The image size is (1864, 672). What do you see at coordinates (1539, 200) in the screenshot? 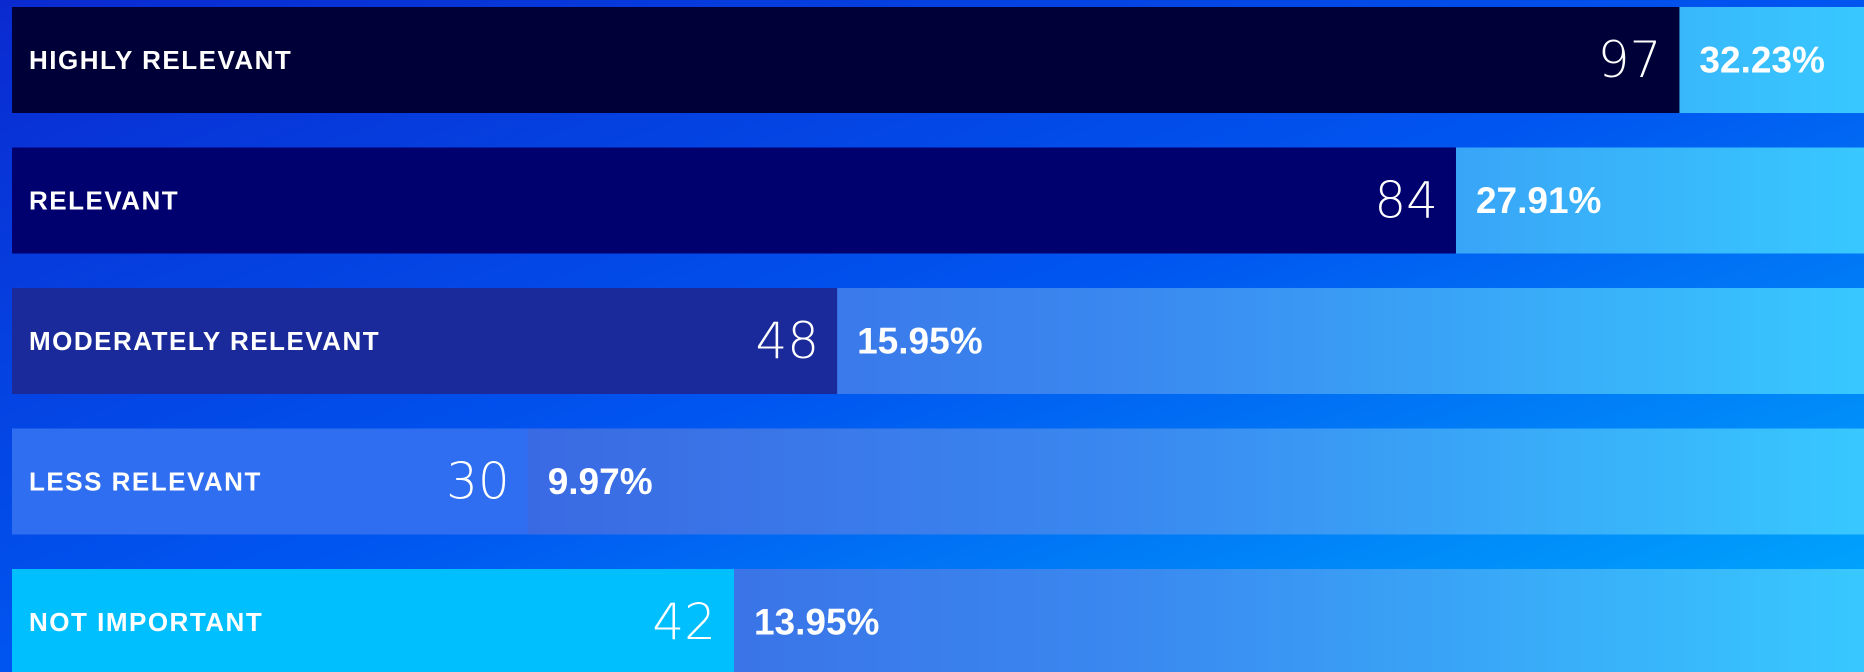
I see `percentage-label: 27.91%` at bounding box center [1539, 200].